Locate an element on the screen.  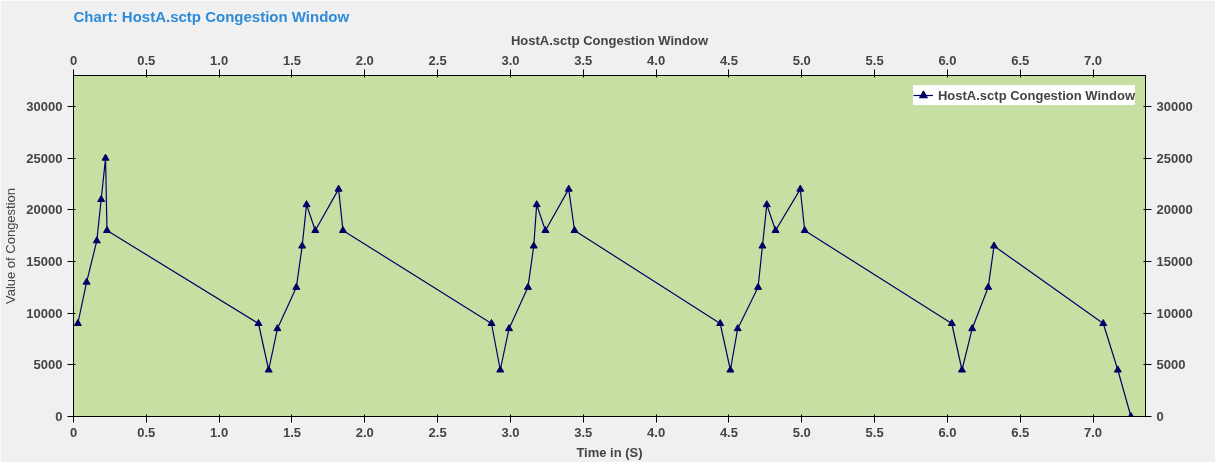
y2-tick-label: 25000 is located at coordinates (1174, 158).